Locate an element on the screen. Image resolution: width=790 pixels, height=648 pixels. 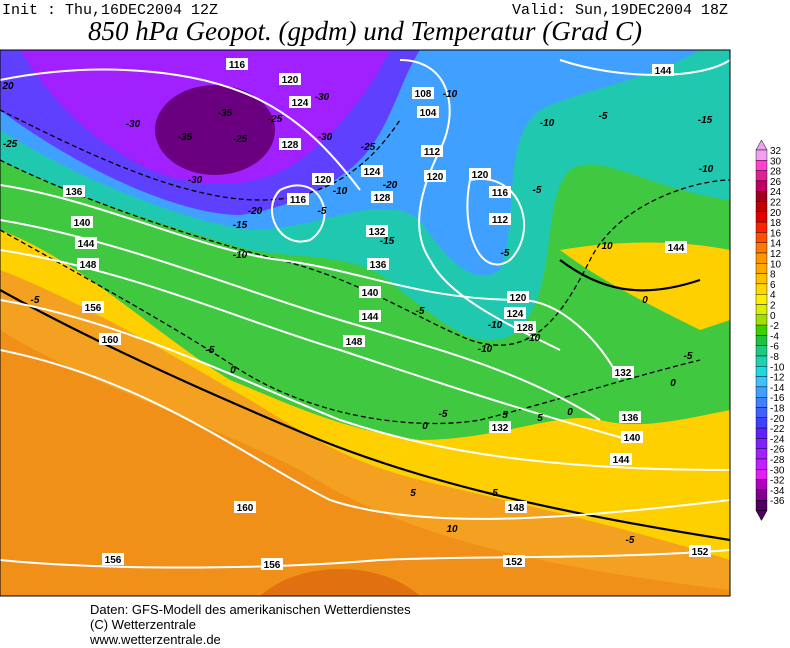
temp-label: -35 is located at coordinates (225, 113).